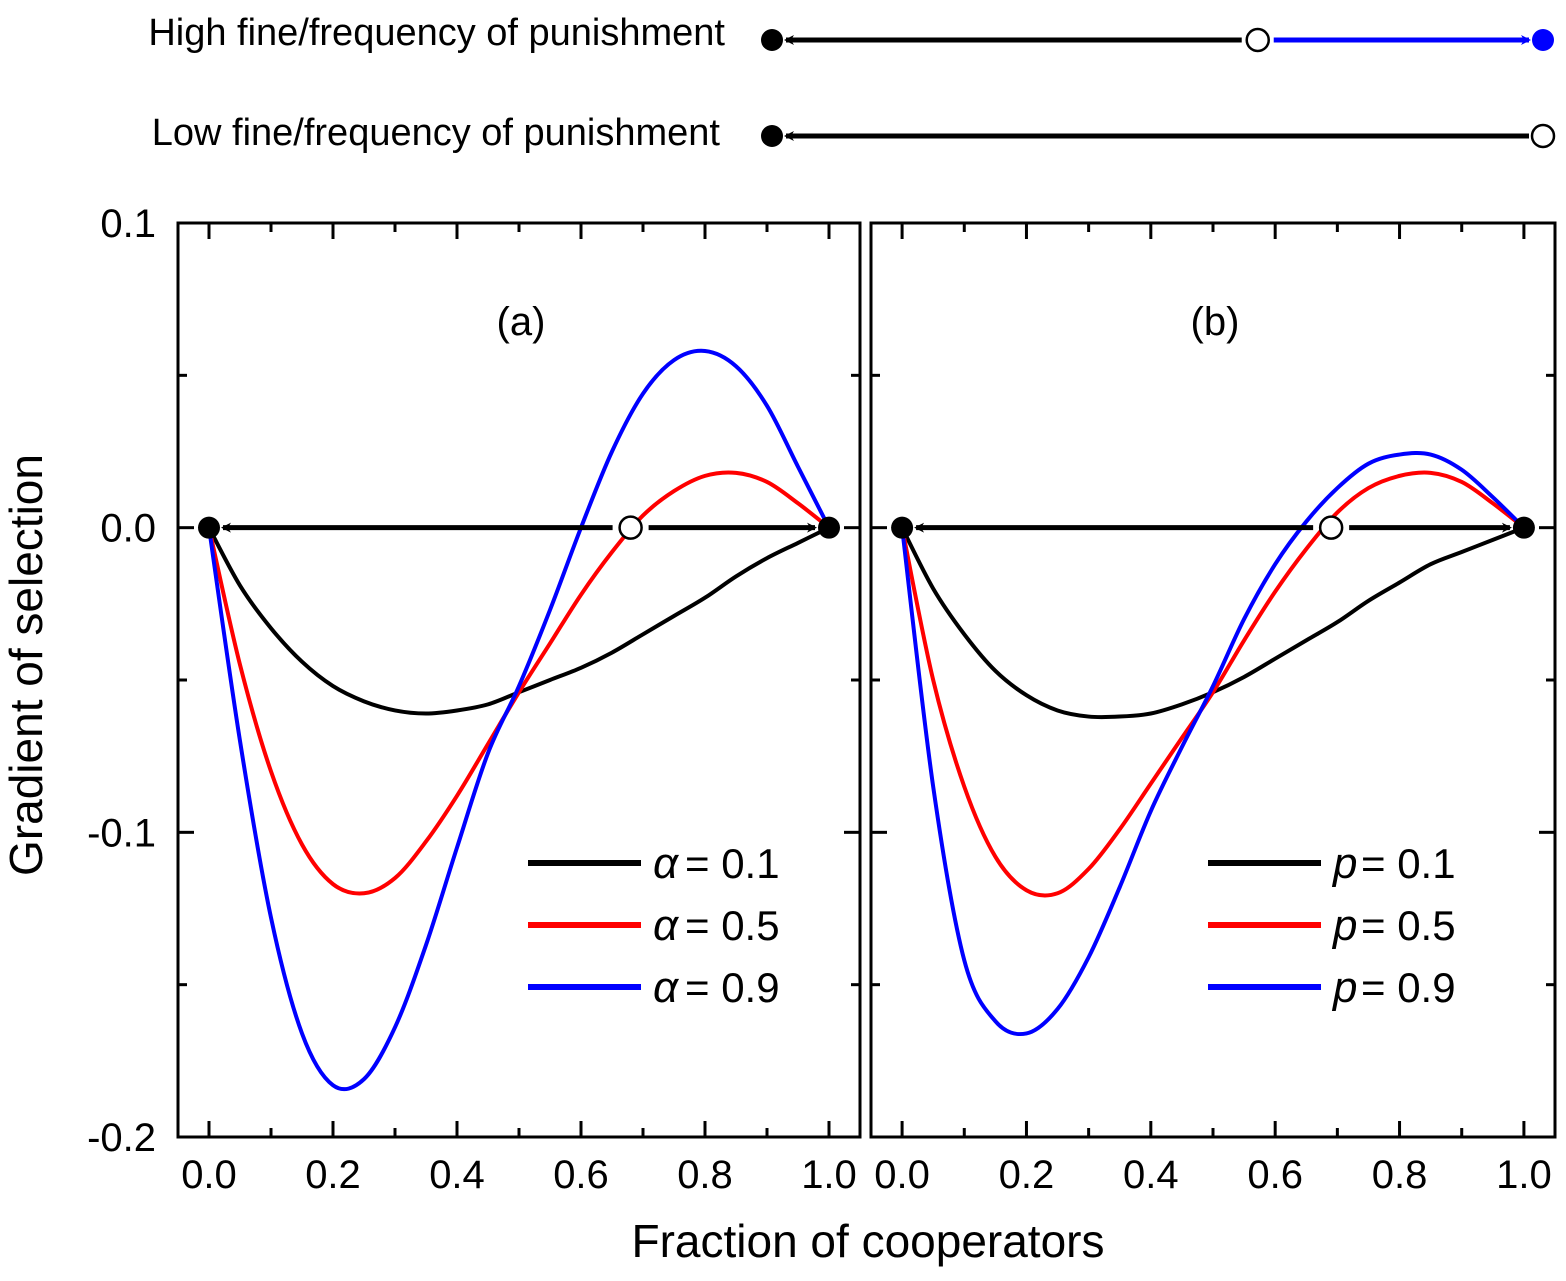 This screenshot has height=1281, width=1566. What do you see at coordinates (867, 1241) in the screenshot?
I see `x-axis-title: Fraction of cooperators` at bounding box center [867, 1241].